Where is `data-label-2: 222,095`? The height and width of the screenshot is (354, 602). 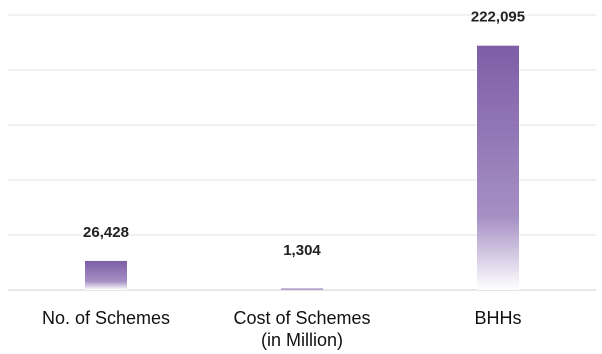
data-label-2: 222,095 is located at coordinates (498, 17).